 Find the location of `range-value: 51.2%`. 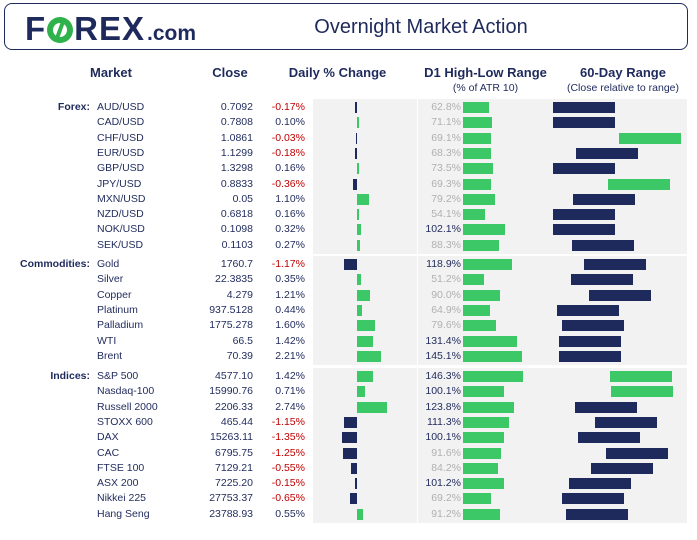

range-value: 51.2% is located at coordinates (446, 279).